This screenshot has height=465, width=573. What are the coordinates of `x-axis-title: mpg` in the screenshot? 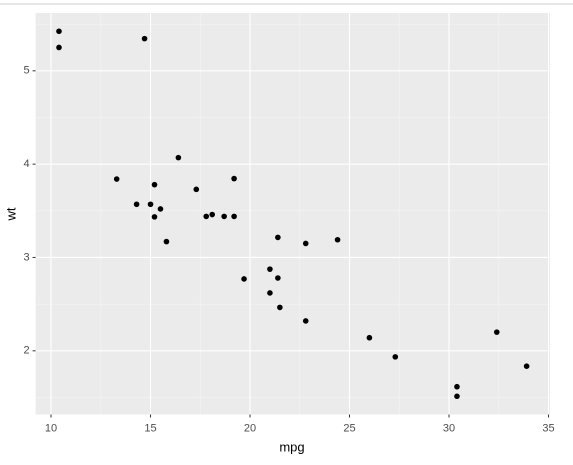 It's located at (291, 446).